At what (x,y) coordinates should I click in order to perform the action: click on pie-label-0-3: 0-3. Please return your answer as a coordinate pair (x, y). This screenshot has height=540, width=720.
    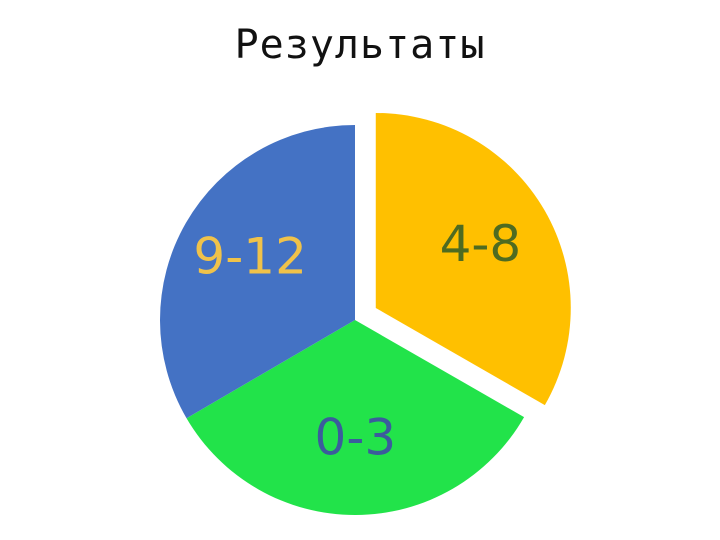
    Looking at the image, I should click on (356, 437).